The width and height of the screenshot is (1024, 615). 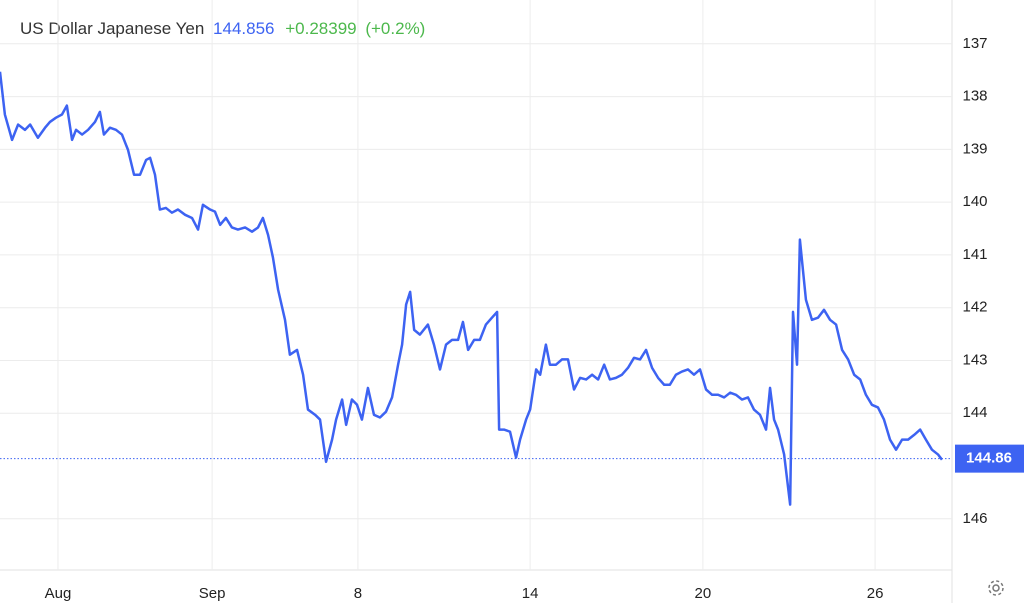 I want to click on x-tick-label: 20, so click(x=703, y=593).